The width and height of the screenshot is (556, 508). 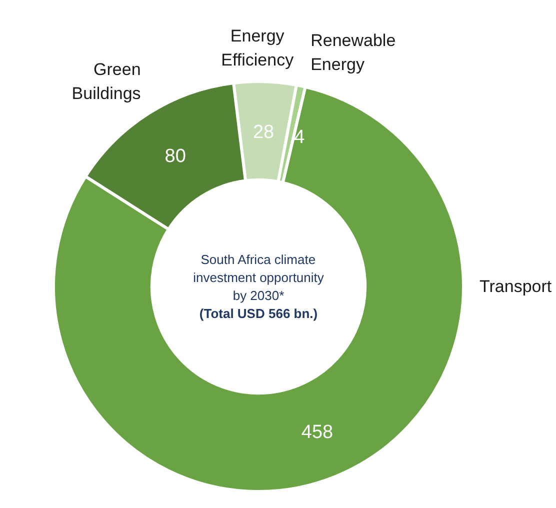 I want to click on slice-label: Green Buildings, so click(x=106, y=82).